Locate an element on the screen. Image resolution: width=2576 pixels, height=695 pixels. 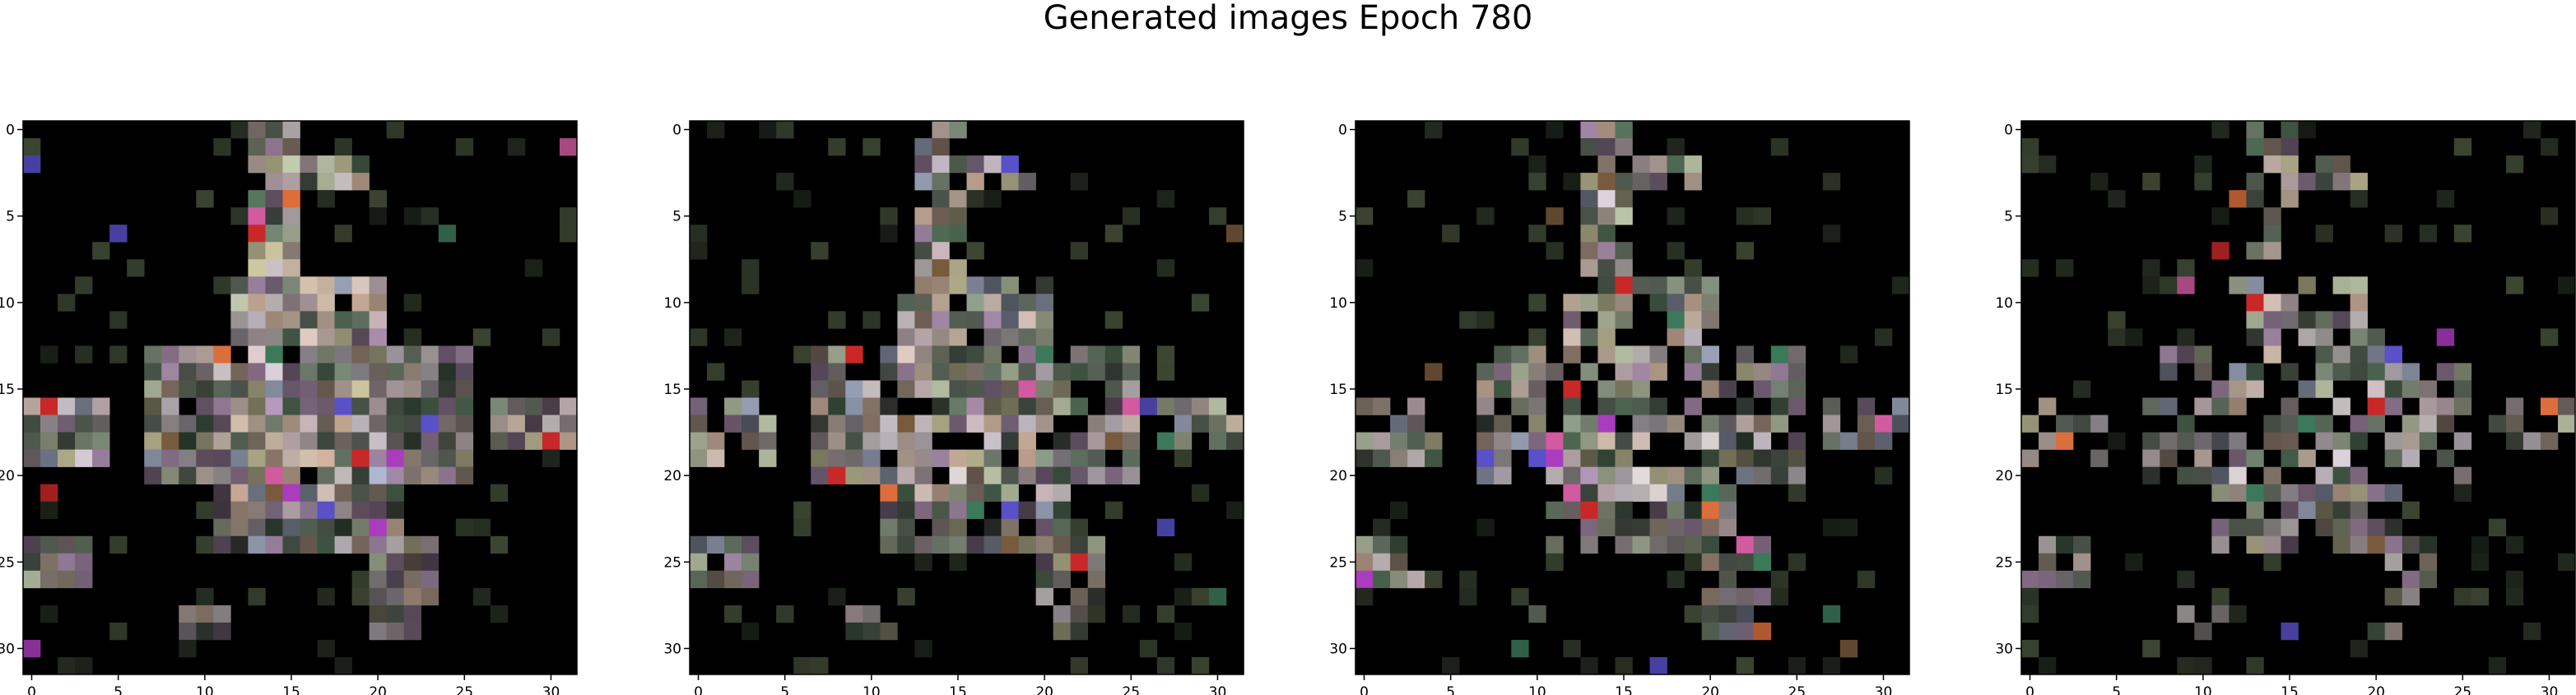
y-tick-label: 0 is located at coordinates (1342, 131).